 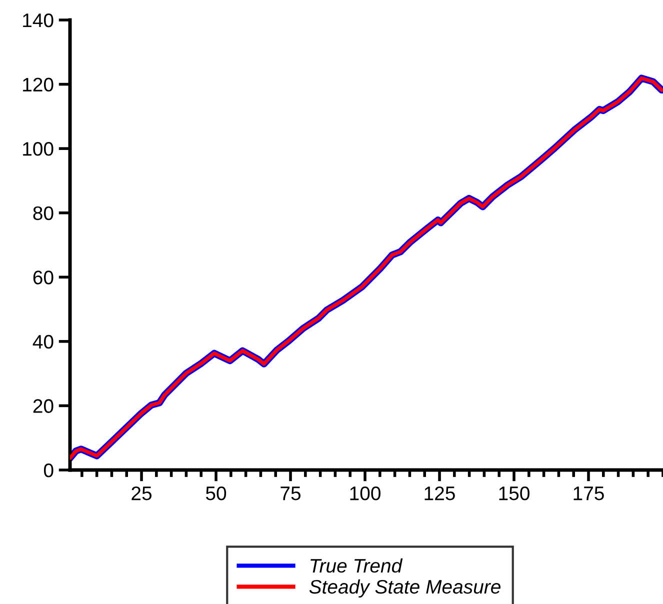 I want to click on x-tick-label: 175, so click(x=589, y=493).